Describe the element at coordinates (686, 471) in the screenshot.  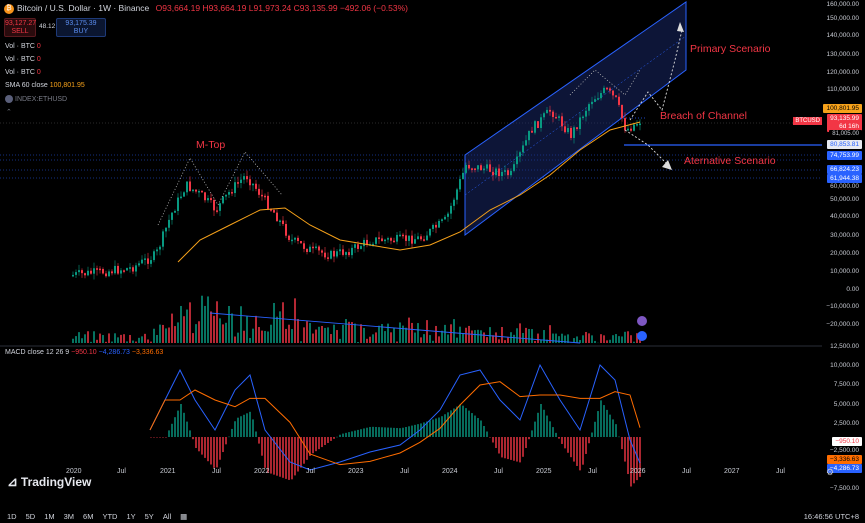
I see `time-tick: Jul` at that location.